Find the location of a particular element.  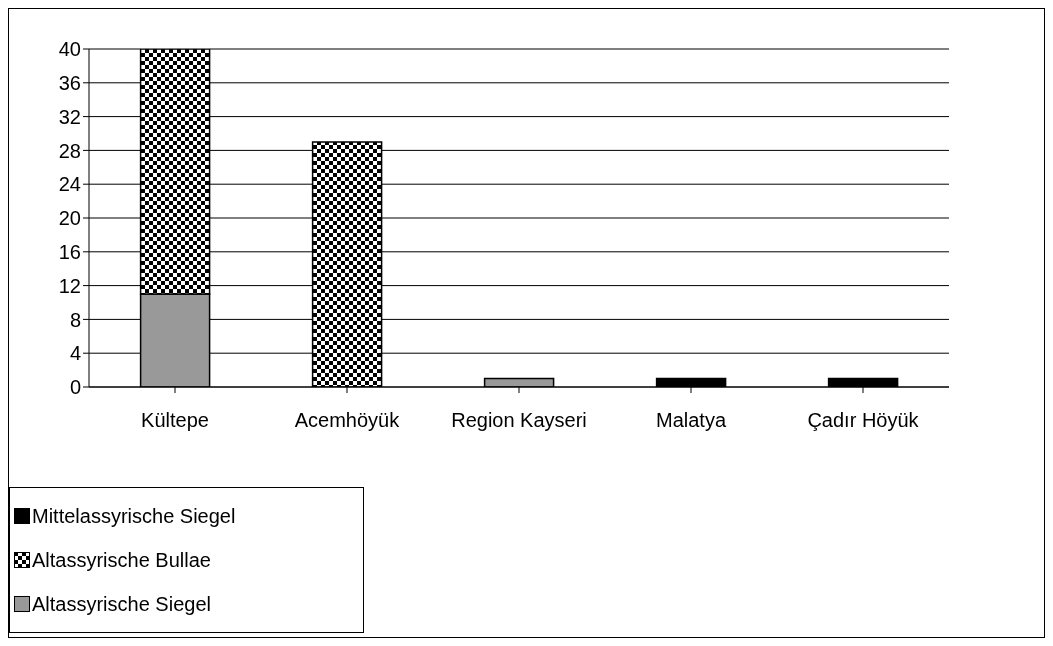

y-tick-label: 24 is located at coordinates (69, 184).